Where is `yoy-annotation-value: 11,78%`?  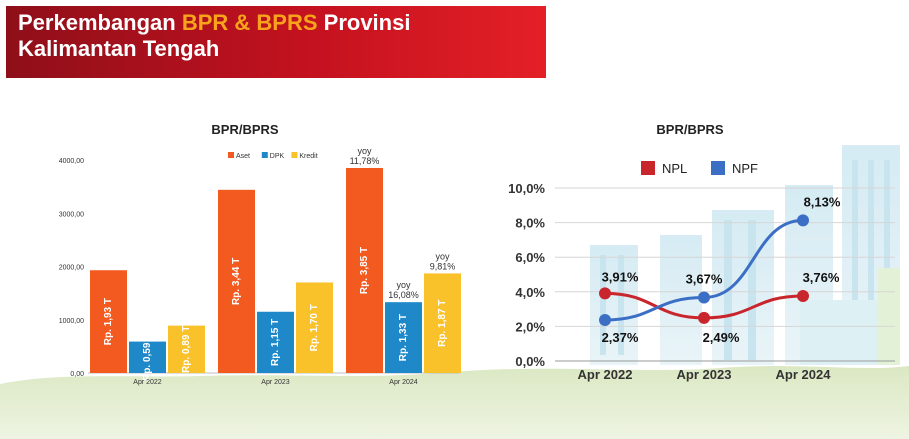
yoy-annotation-value: 11,78% is located at coordinates (365, 161).